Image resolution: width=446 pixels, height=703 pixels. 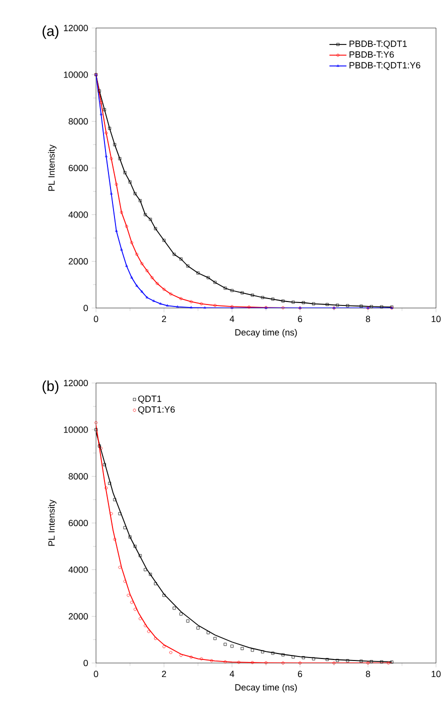 What do you see at coordinates (78, 261) in the screenshot?
I see `y-tick-label: 2000` at bounding box center [78, 261].